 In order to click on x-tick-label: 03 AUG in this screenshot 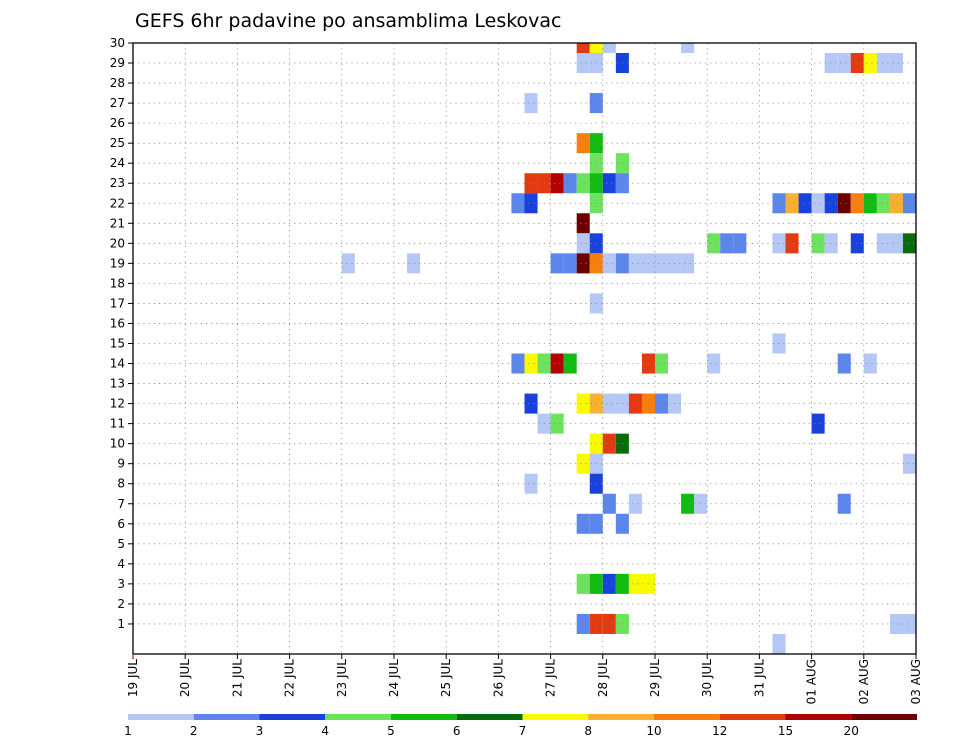, I will do `click(916, 681)`.